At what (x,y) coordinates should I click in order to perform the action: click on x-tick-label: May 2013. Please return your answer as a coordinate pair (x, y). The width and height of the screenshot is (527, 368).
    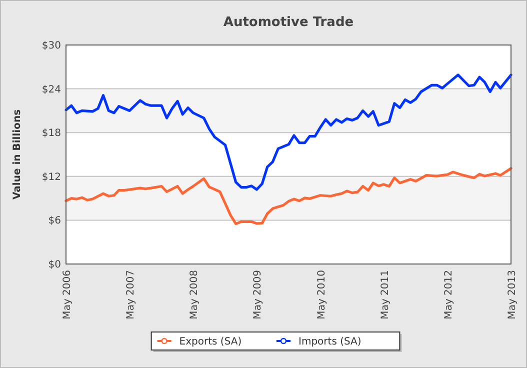
    Looking at the image, I should click on (512, 295).